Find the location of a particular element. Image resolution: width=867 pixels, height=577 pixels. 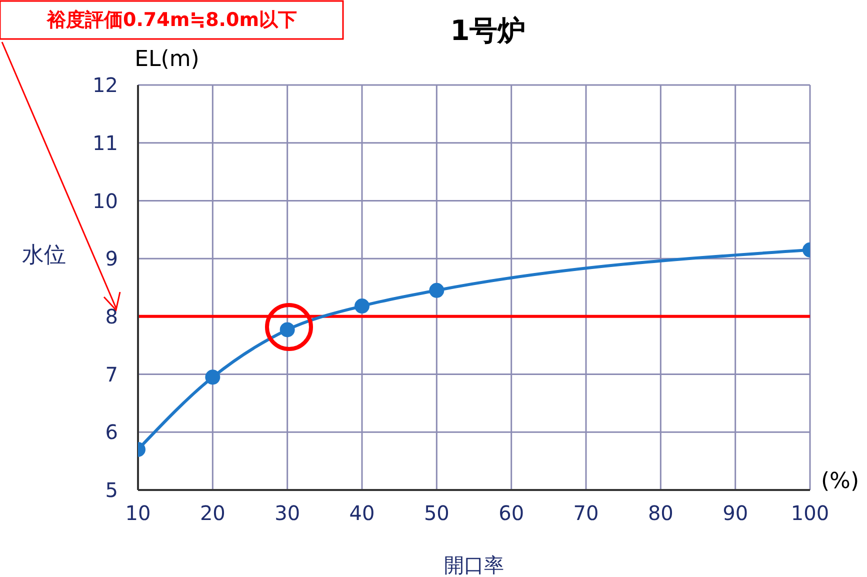

y-tick-label: 12 is located at coordinates (105, 85).